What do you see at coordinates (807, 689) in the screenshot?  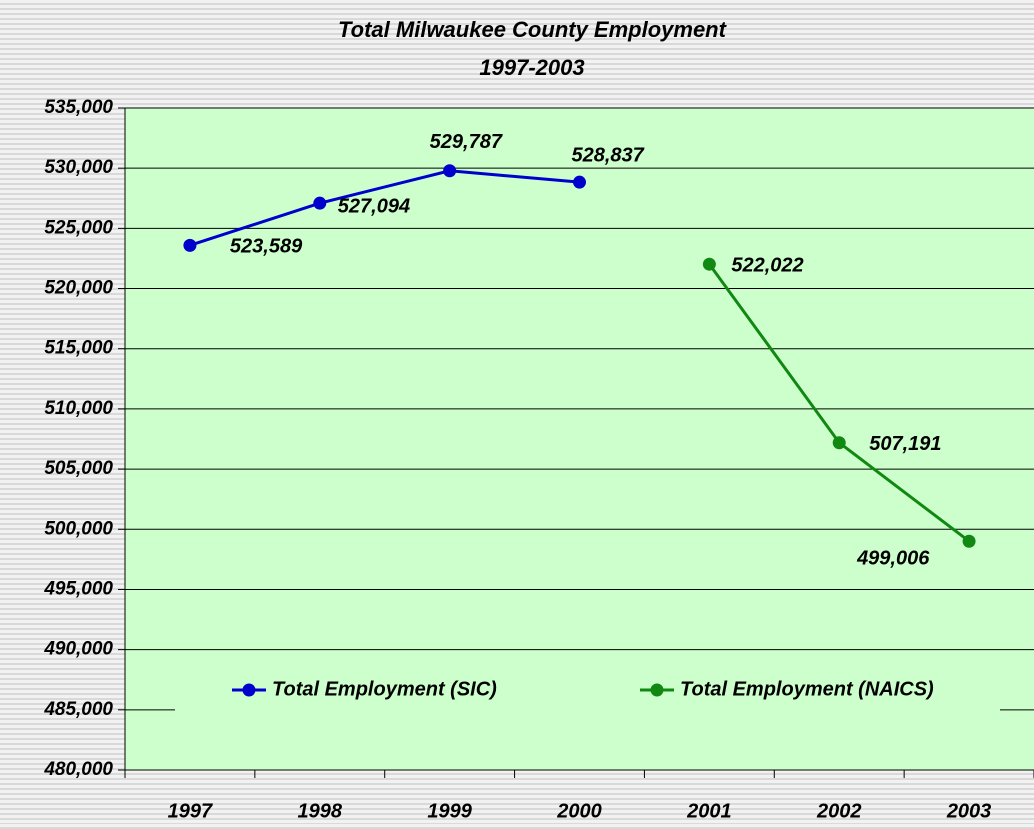 I see `legend-label: Total Employment (NAICS)` at bounding box center [807, 689].